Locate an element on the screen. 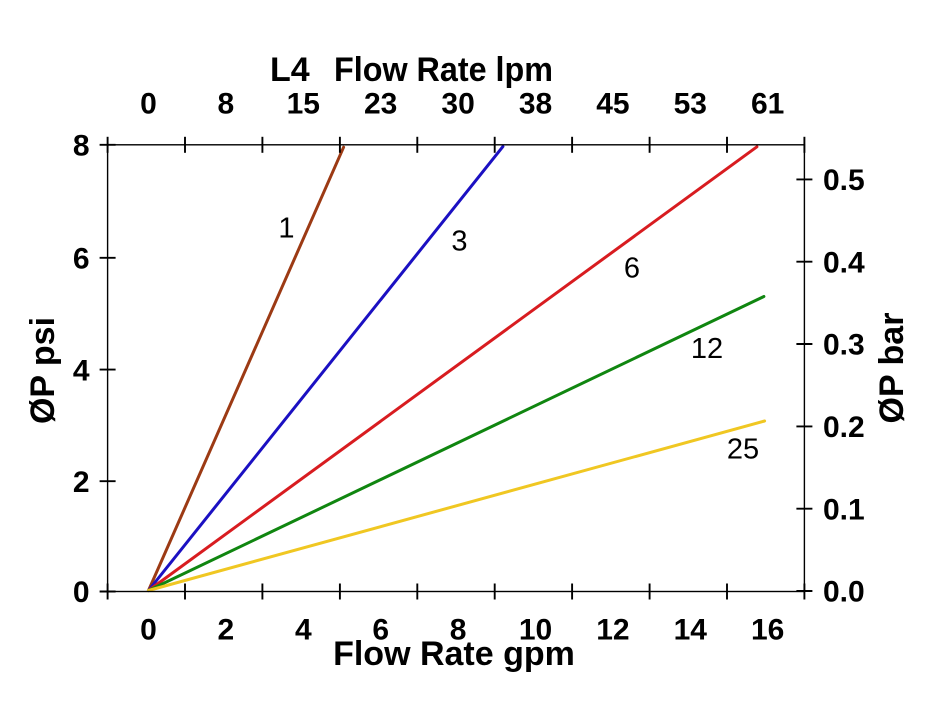  svg-text: Flow Rate gpm is located at coordinates (454, 654).